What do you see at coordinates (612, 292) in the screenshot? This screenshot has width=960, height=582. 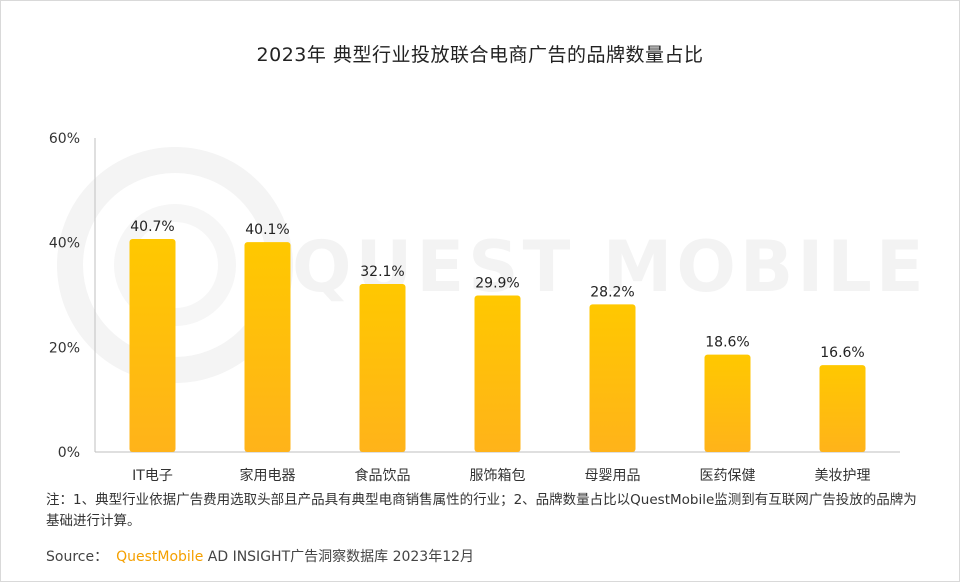 I see `data-label: 28.2%` at bounding box center [612, 292].